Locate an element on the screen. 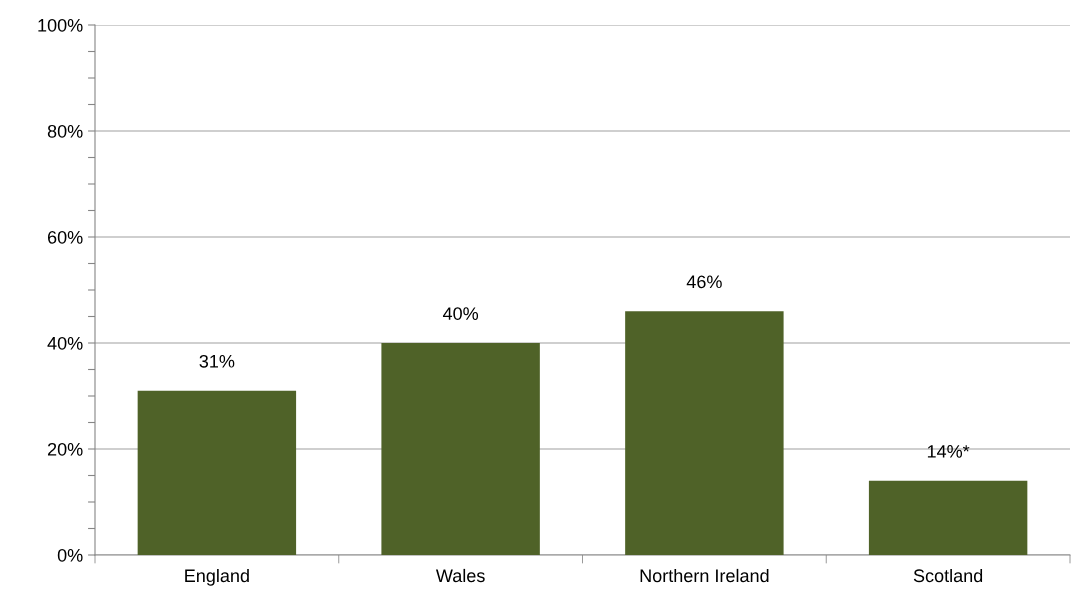  x-tick-label: Scotland is located at coordinates (948, 575).